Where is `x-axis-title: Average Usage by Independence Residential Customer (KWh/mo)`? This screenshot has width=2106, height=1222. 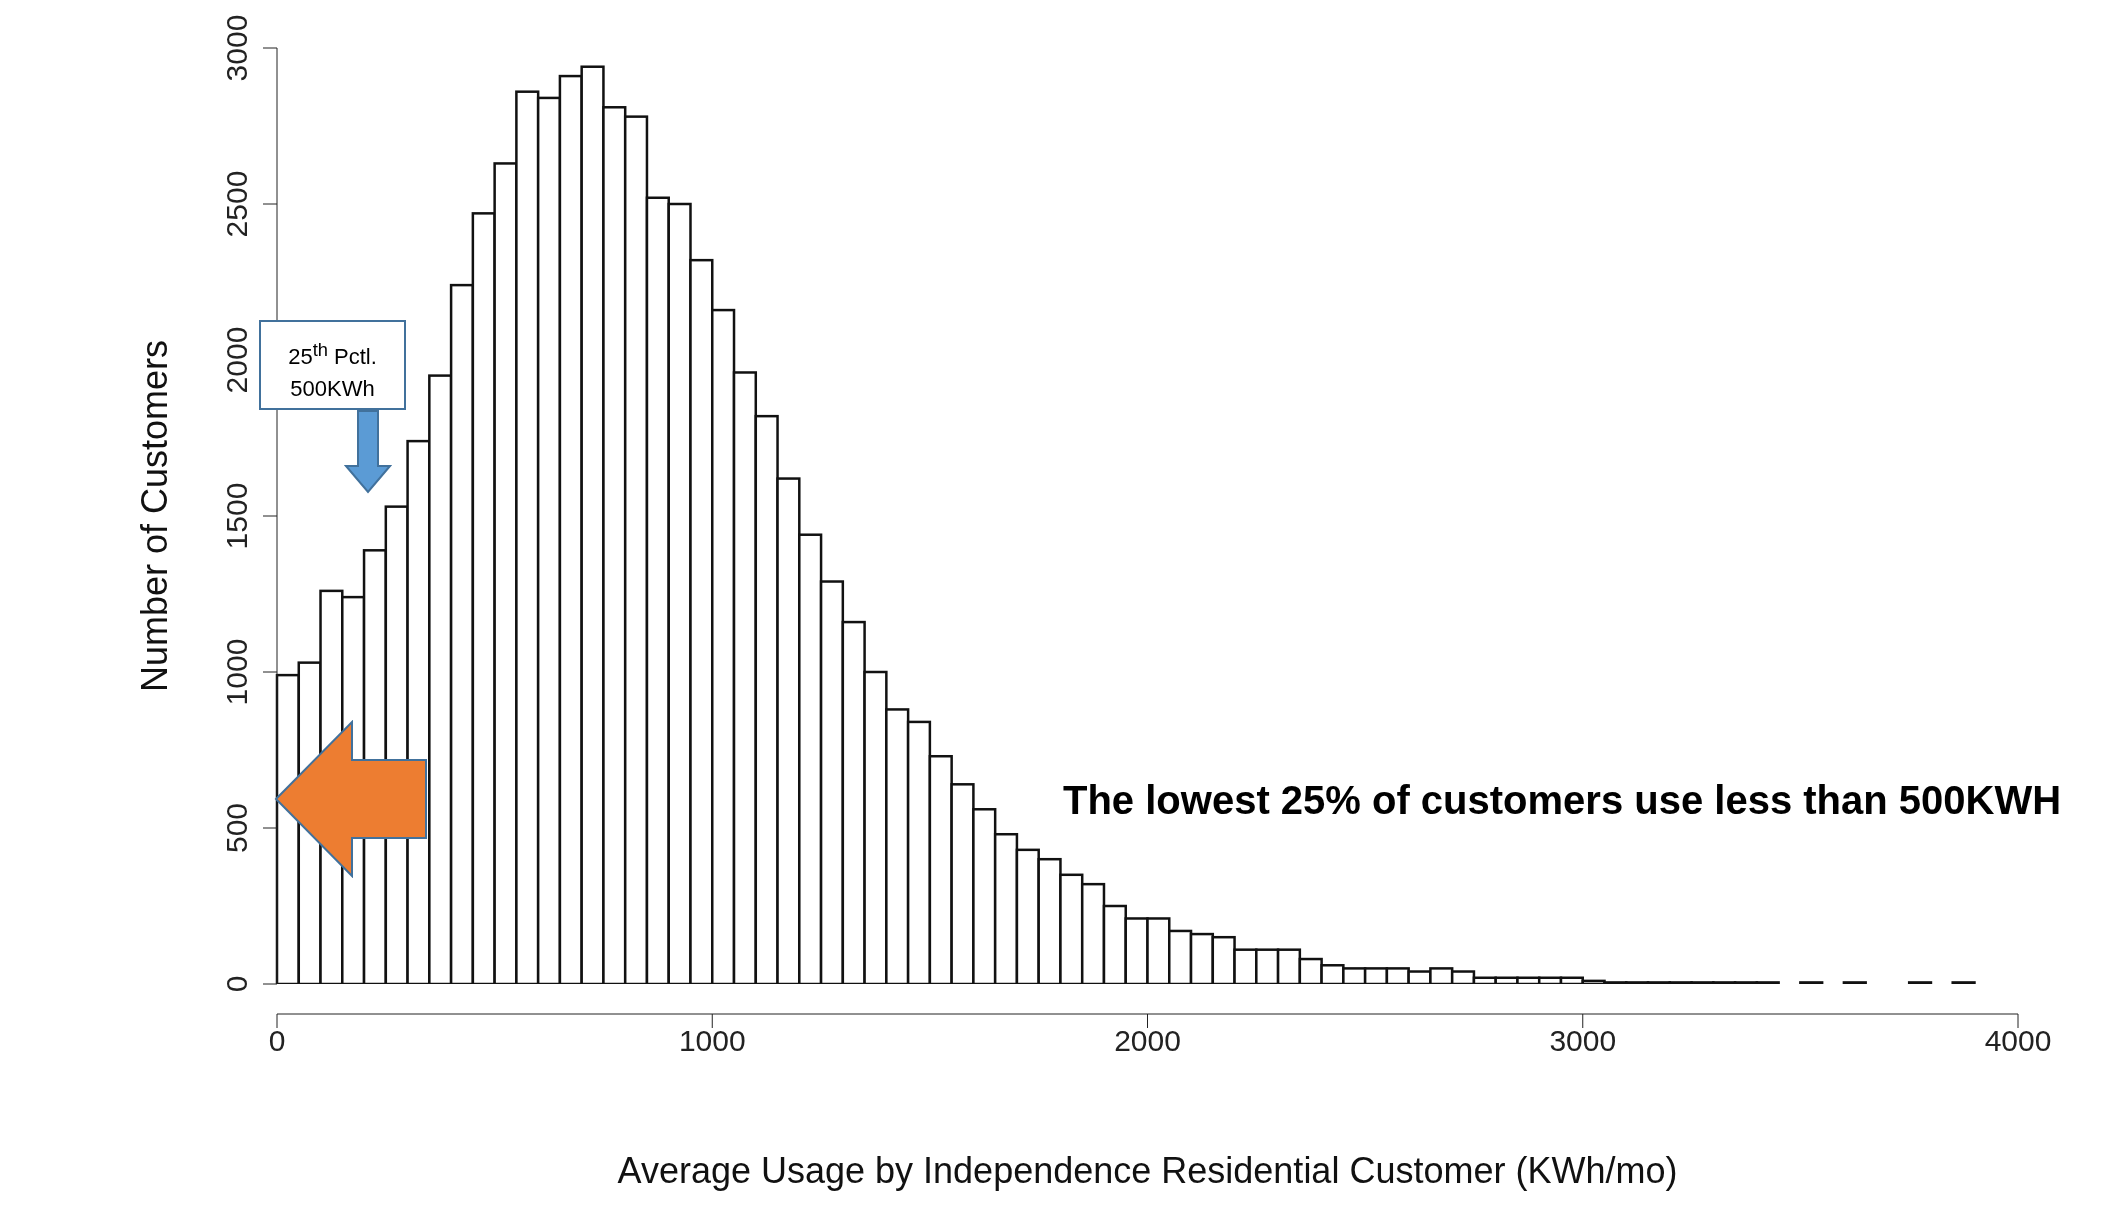 x-axis-title: Average Usage by Independence Residential Customer (KWh/mo) is located at coordinates (1147, 1170).